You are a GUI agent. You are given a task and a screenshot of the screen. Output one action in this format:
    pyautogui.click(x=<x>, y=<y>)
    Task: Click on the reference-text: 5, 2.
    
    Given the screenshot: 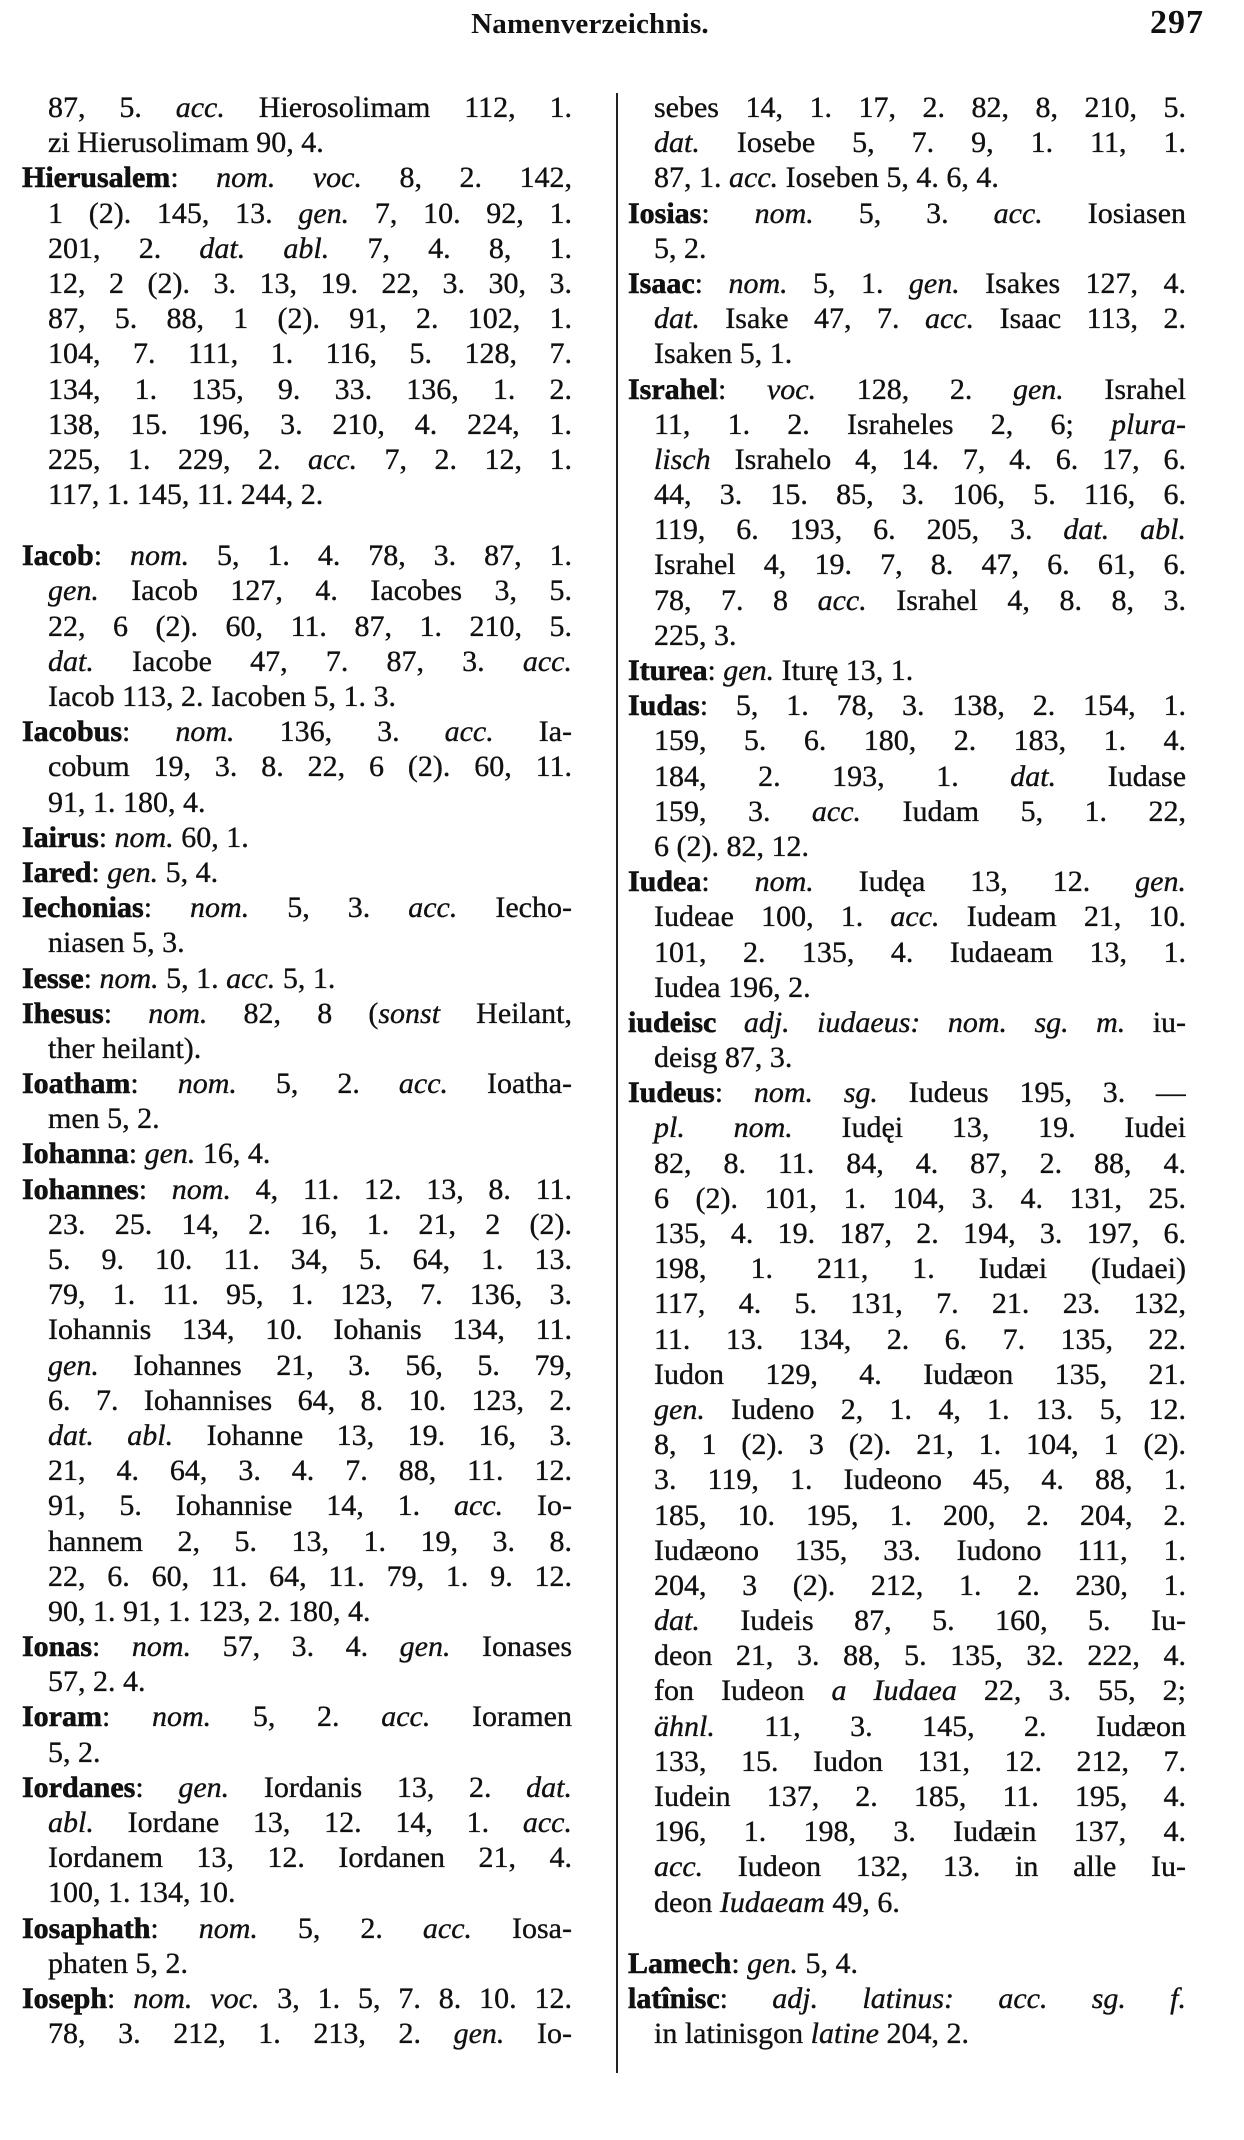 What is the action you would take?
    pyautogui.click(x=74, y=1752)
    